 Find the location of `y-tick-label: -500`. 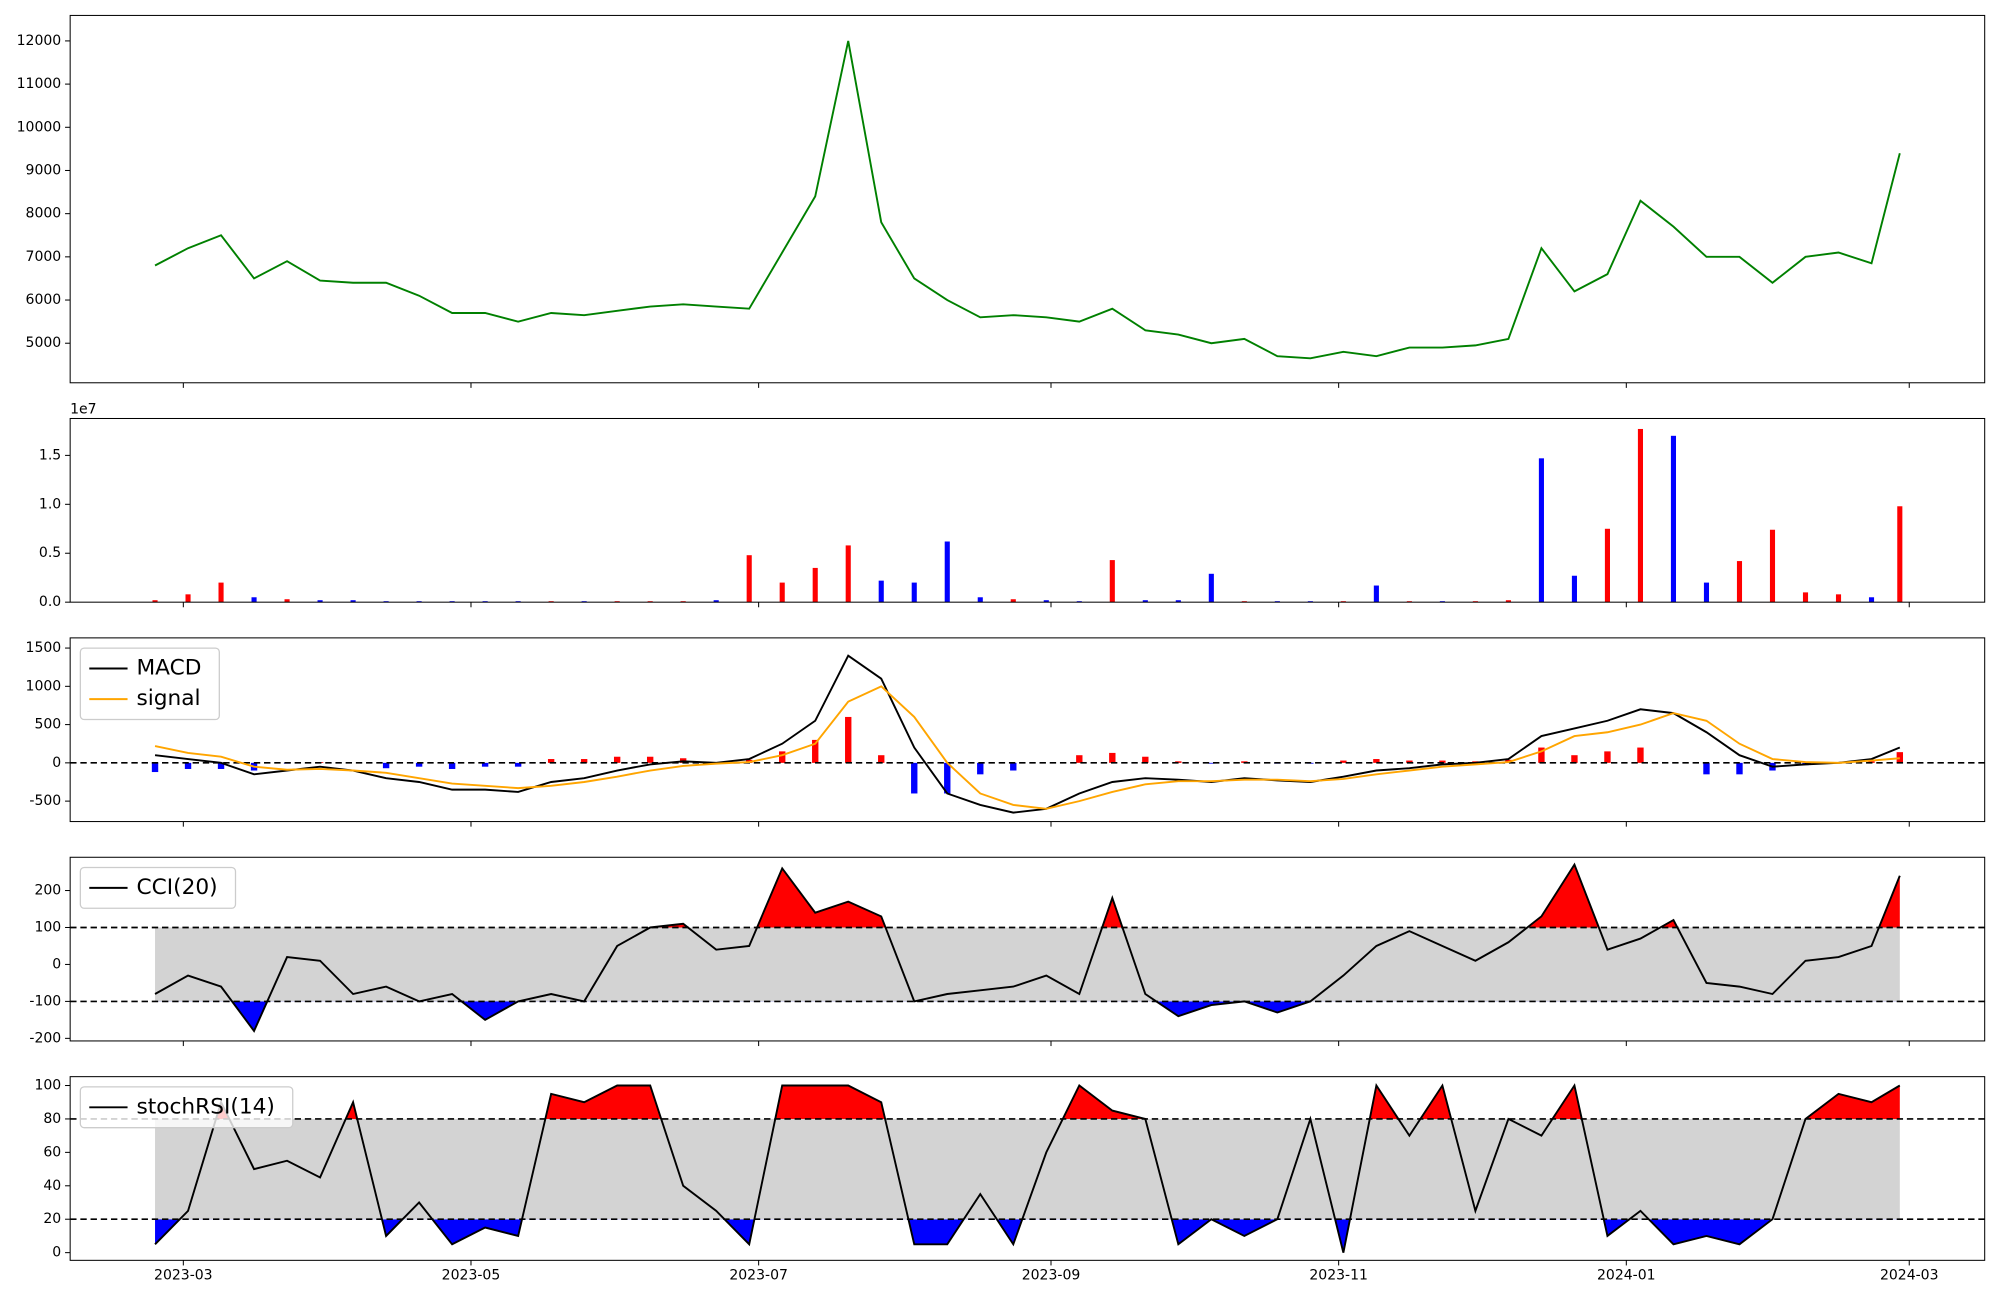

y-tick-label: -500 is located at coordinates (45, 801).